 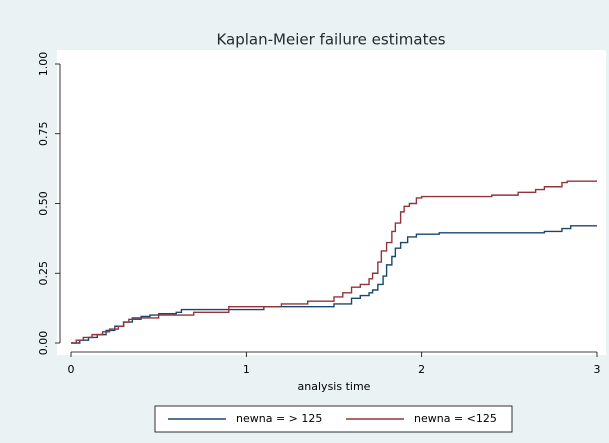 I want to click on x-tick-label: 2, so click(x=421, y=369).